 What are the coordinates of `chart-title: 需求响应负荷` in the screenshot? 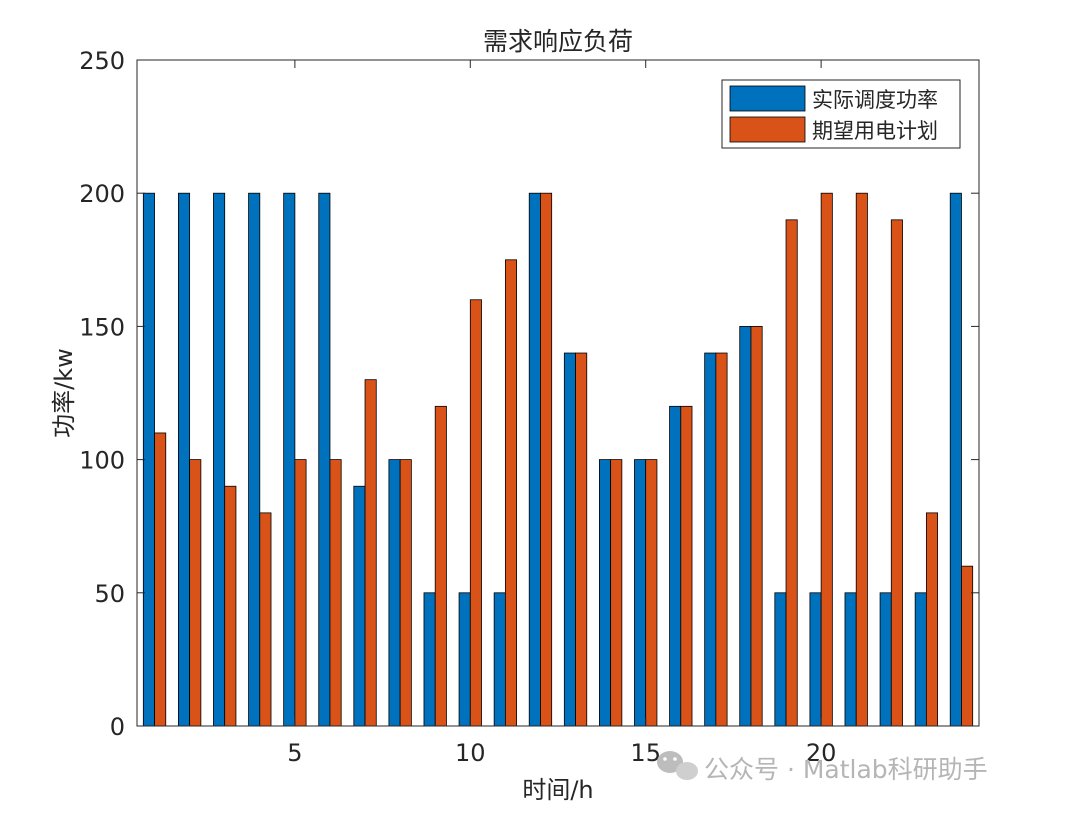 It's located at (558, 41).